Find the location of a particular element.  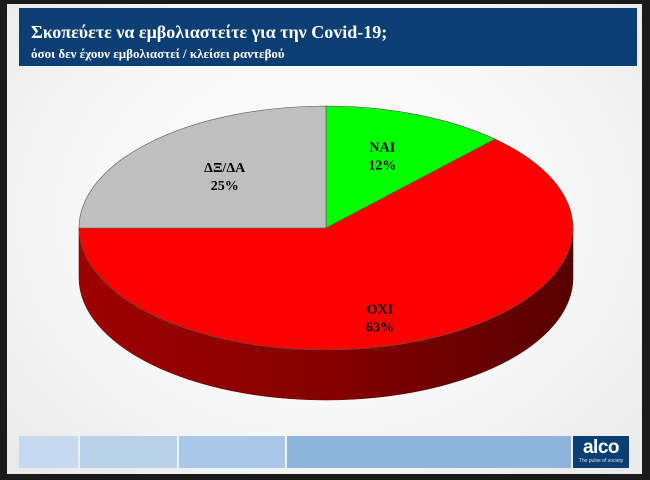

logo-name: alco is located at coordinates (601, 447).